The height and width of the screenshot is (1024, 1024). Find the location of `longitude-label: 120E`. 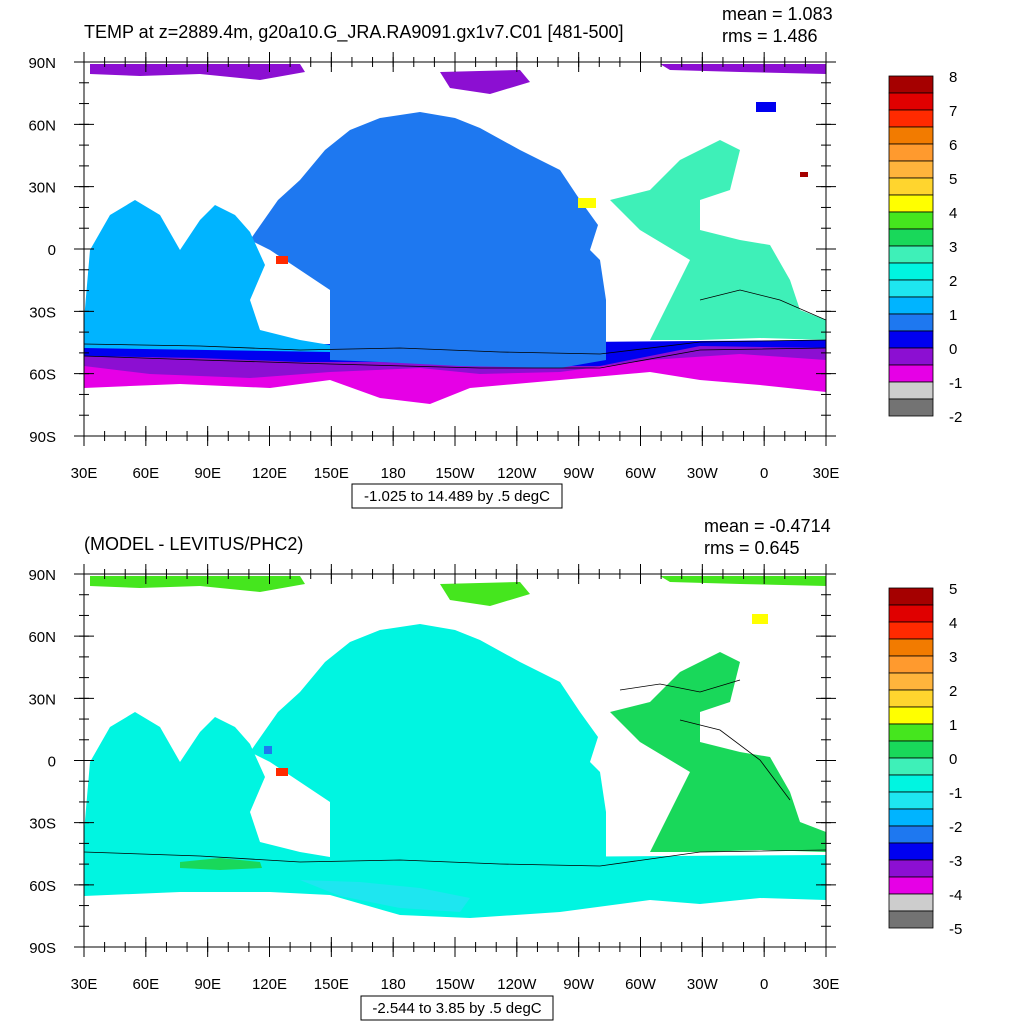

longitude-label: 120E is located at coordinates (269, 984).